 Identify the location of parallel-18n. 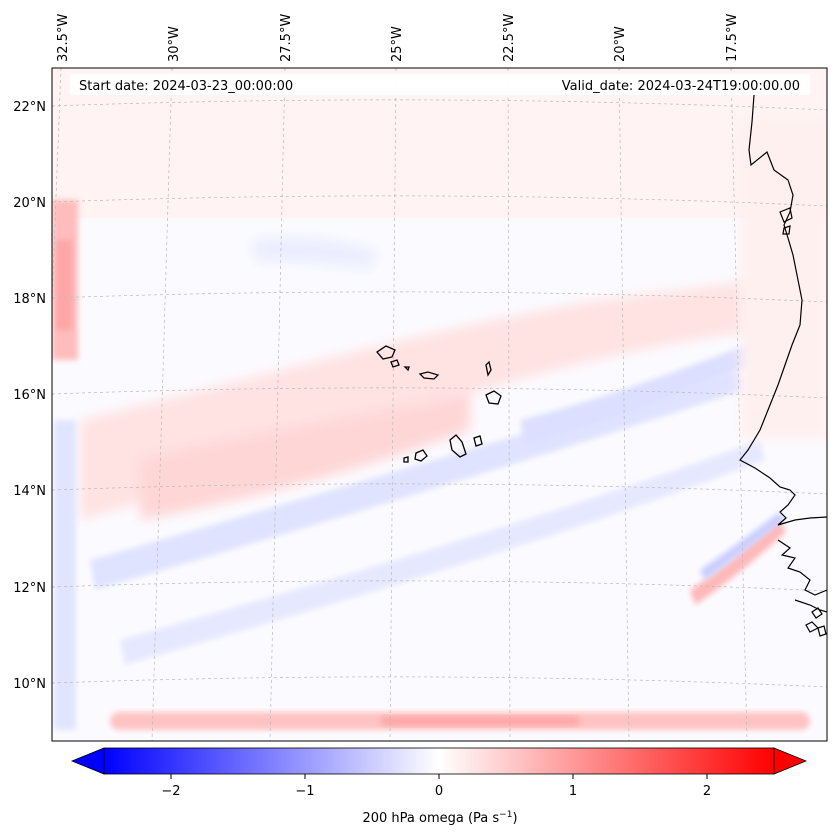
(439, 297).